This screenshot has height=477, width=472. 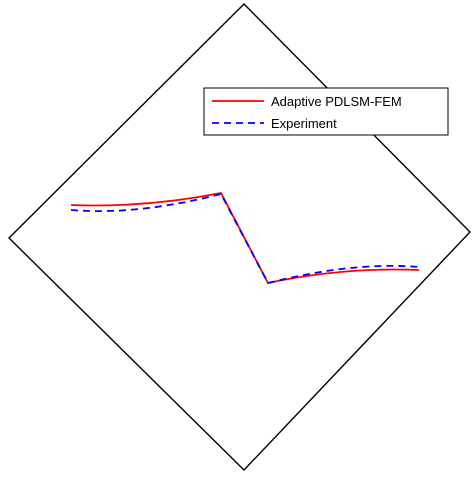 What do you see at coordinates (304, 123) in the screenshot?
I see `legend-label-experiment: Experiment` at bounding box center [304, 123].